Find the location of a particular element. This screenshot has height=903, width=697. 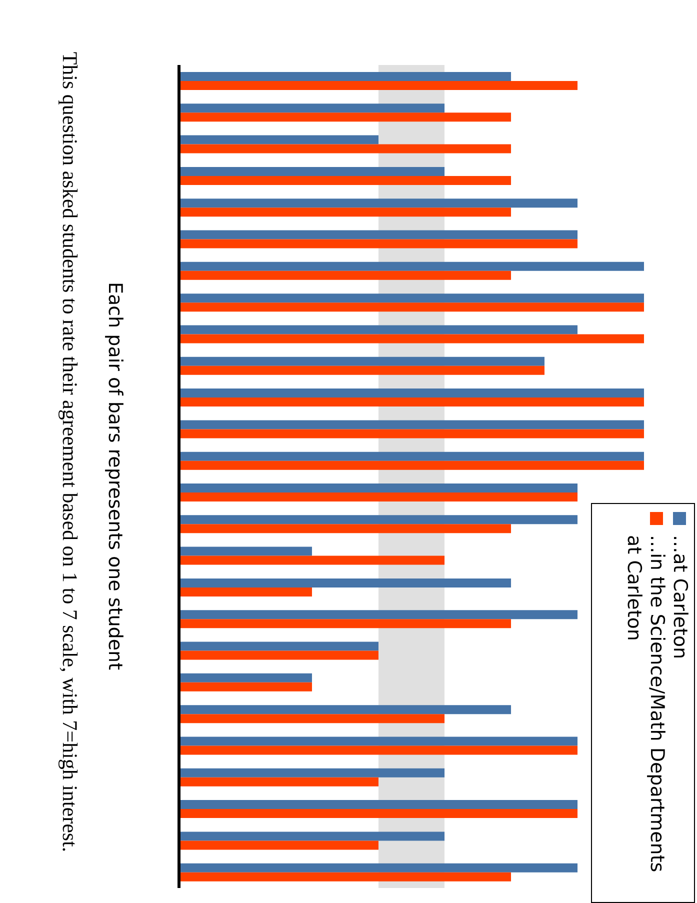

legend-label: ...in the Science/Math Departments at Carleton is located at coordinates (645, 704).